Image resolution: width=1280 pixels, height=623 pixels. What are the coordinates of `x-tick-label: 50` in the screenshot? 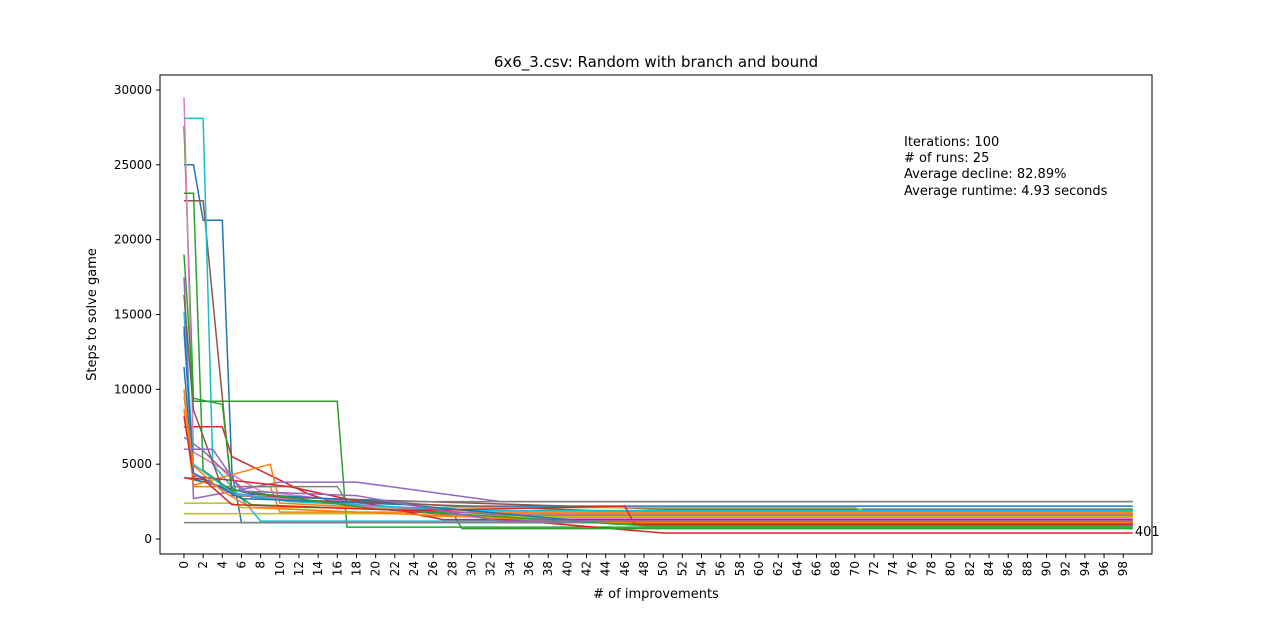 It's located at (663, 568).